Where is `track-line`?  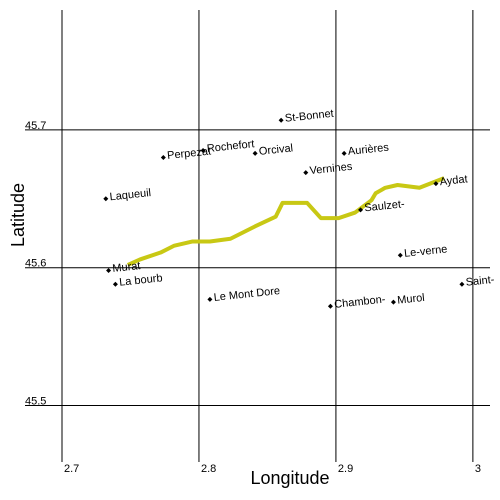
track-line is located at coordinates (285, 221).